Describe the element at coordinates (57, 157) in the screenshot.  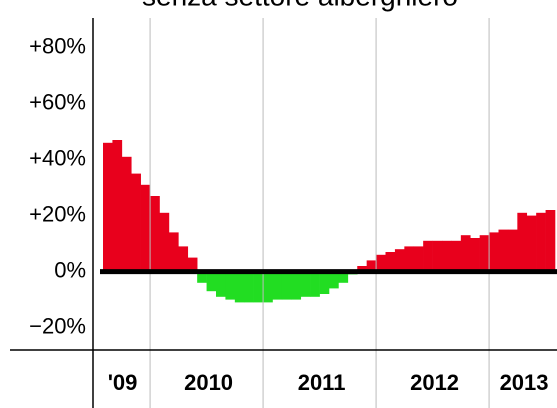
I see `y-tick-label: +40%` at that location.